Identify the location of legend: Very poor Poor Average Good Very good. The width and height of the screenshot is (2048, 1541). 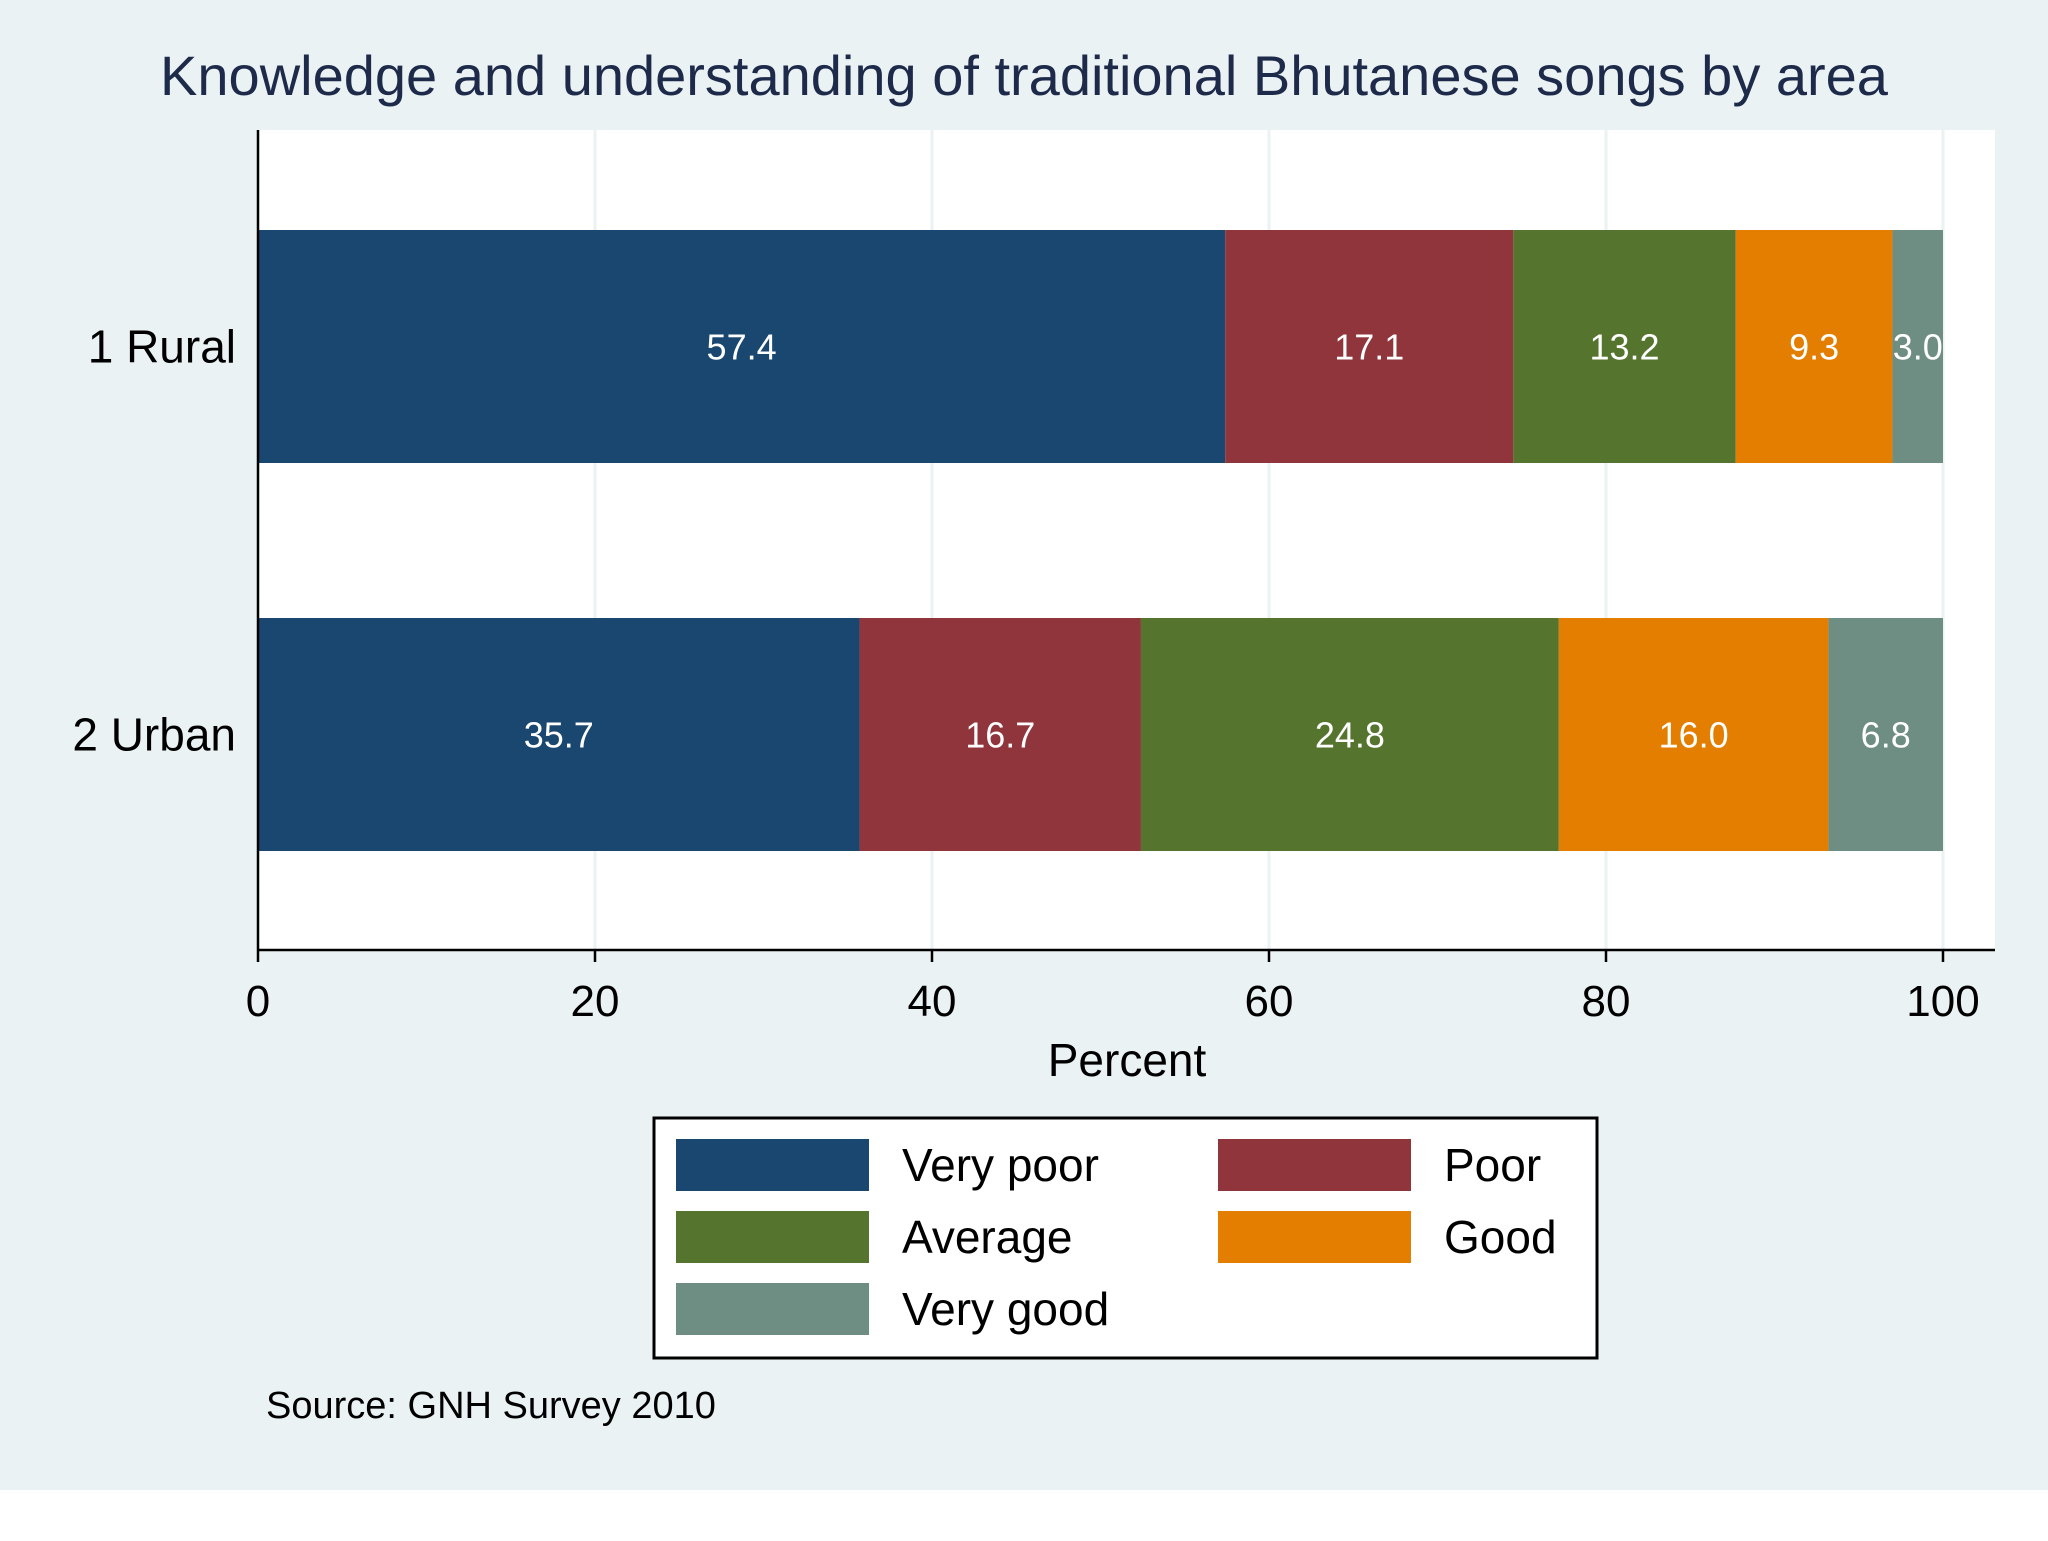
(1125, 1238).